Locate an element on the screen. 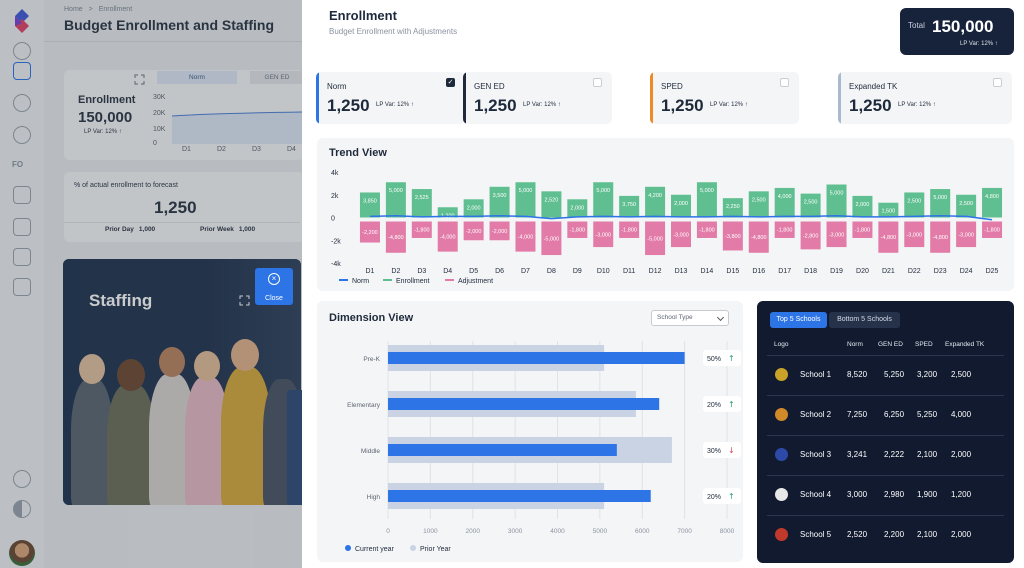  kpi-label: Expanded TK is located at coordinates (873, 86).